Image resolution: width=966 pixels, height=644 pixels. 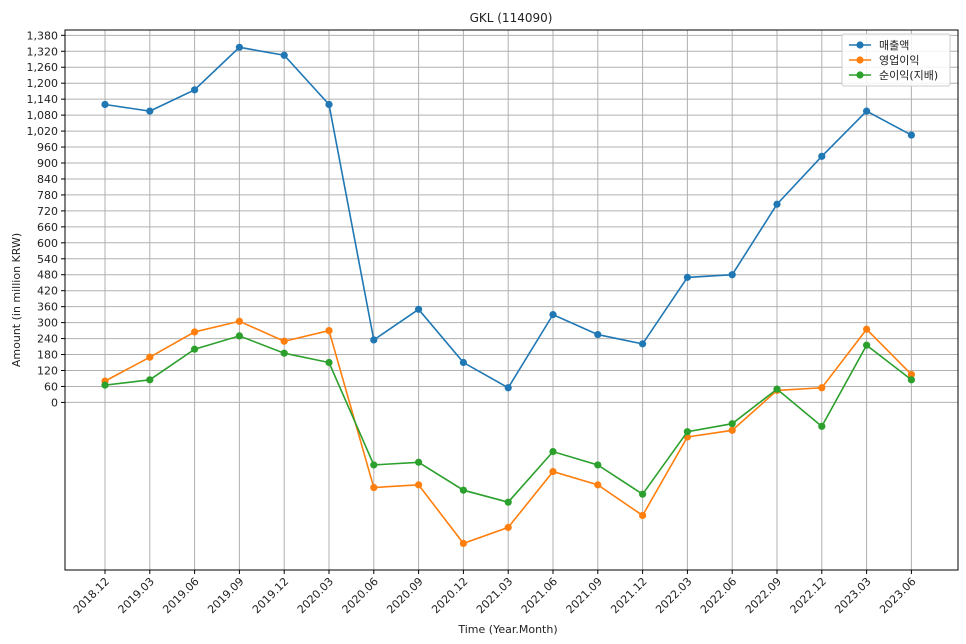 What do you see at coordinates (673, 595) in the screenshot?
I see `x-tick-label: 2022.03` at bounding box center [673, 595].